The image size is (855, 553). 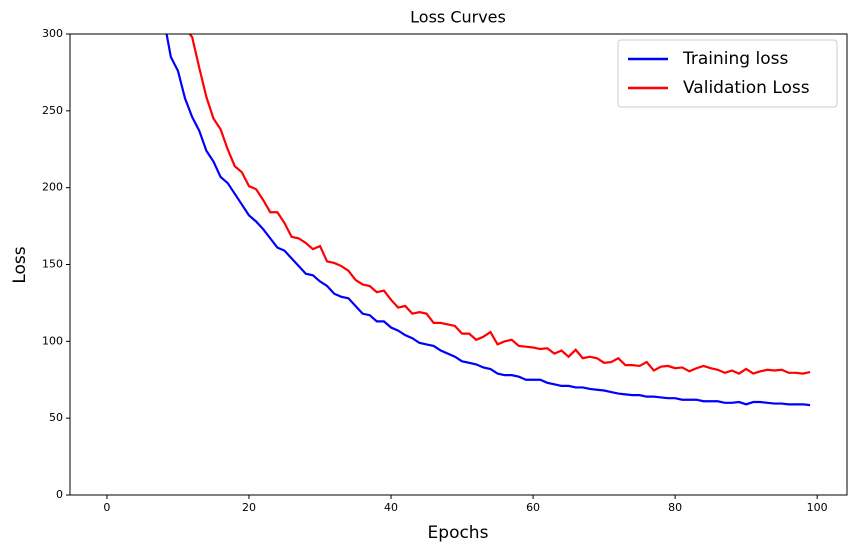 What do you see at coordinates (59, 494) in the screenshot?
I see `y-tick-label: 0` at bounding box center [59, 494].